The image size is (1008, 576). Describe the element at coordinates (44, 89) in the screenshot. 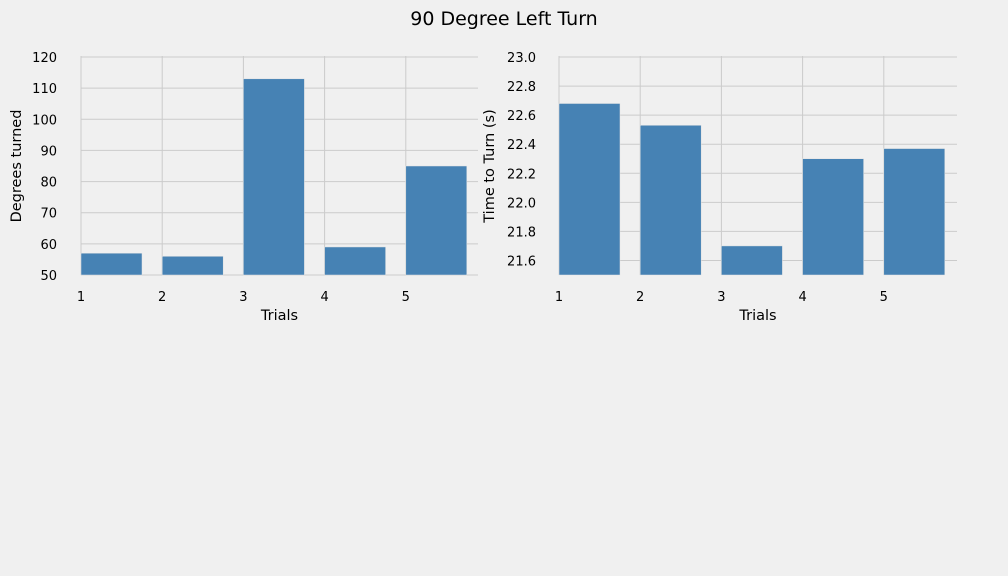

I see `y-tick-label: 110` at that location.